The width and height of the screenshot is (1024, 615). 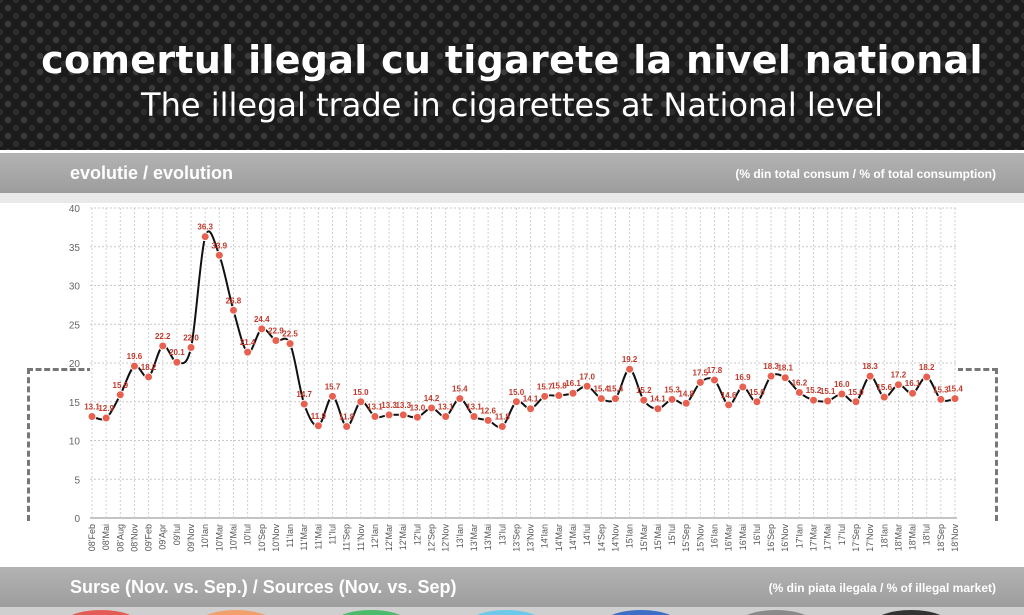 I want to click on data-label: 14.7, so click(x=304, y=394).